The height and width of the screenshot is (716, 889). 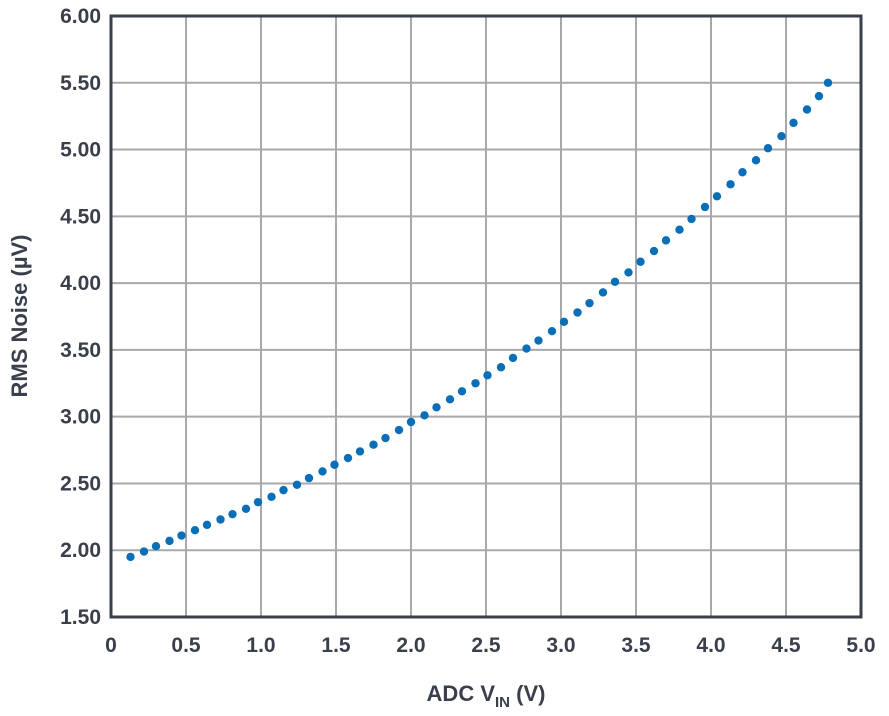 What do you see at coordinates (786, 645) in the screenshot?
I see `x-tick-label: 4.5` at bounding box center [786, 645].